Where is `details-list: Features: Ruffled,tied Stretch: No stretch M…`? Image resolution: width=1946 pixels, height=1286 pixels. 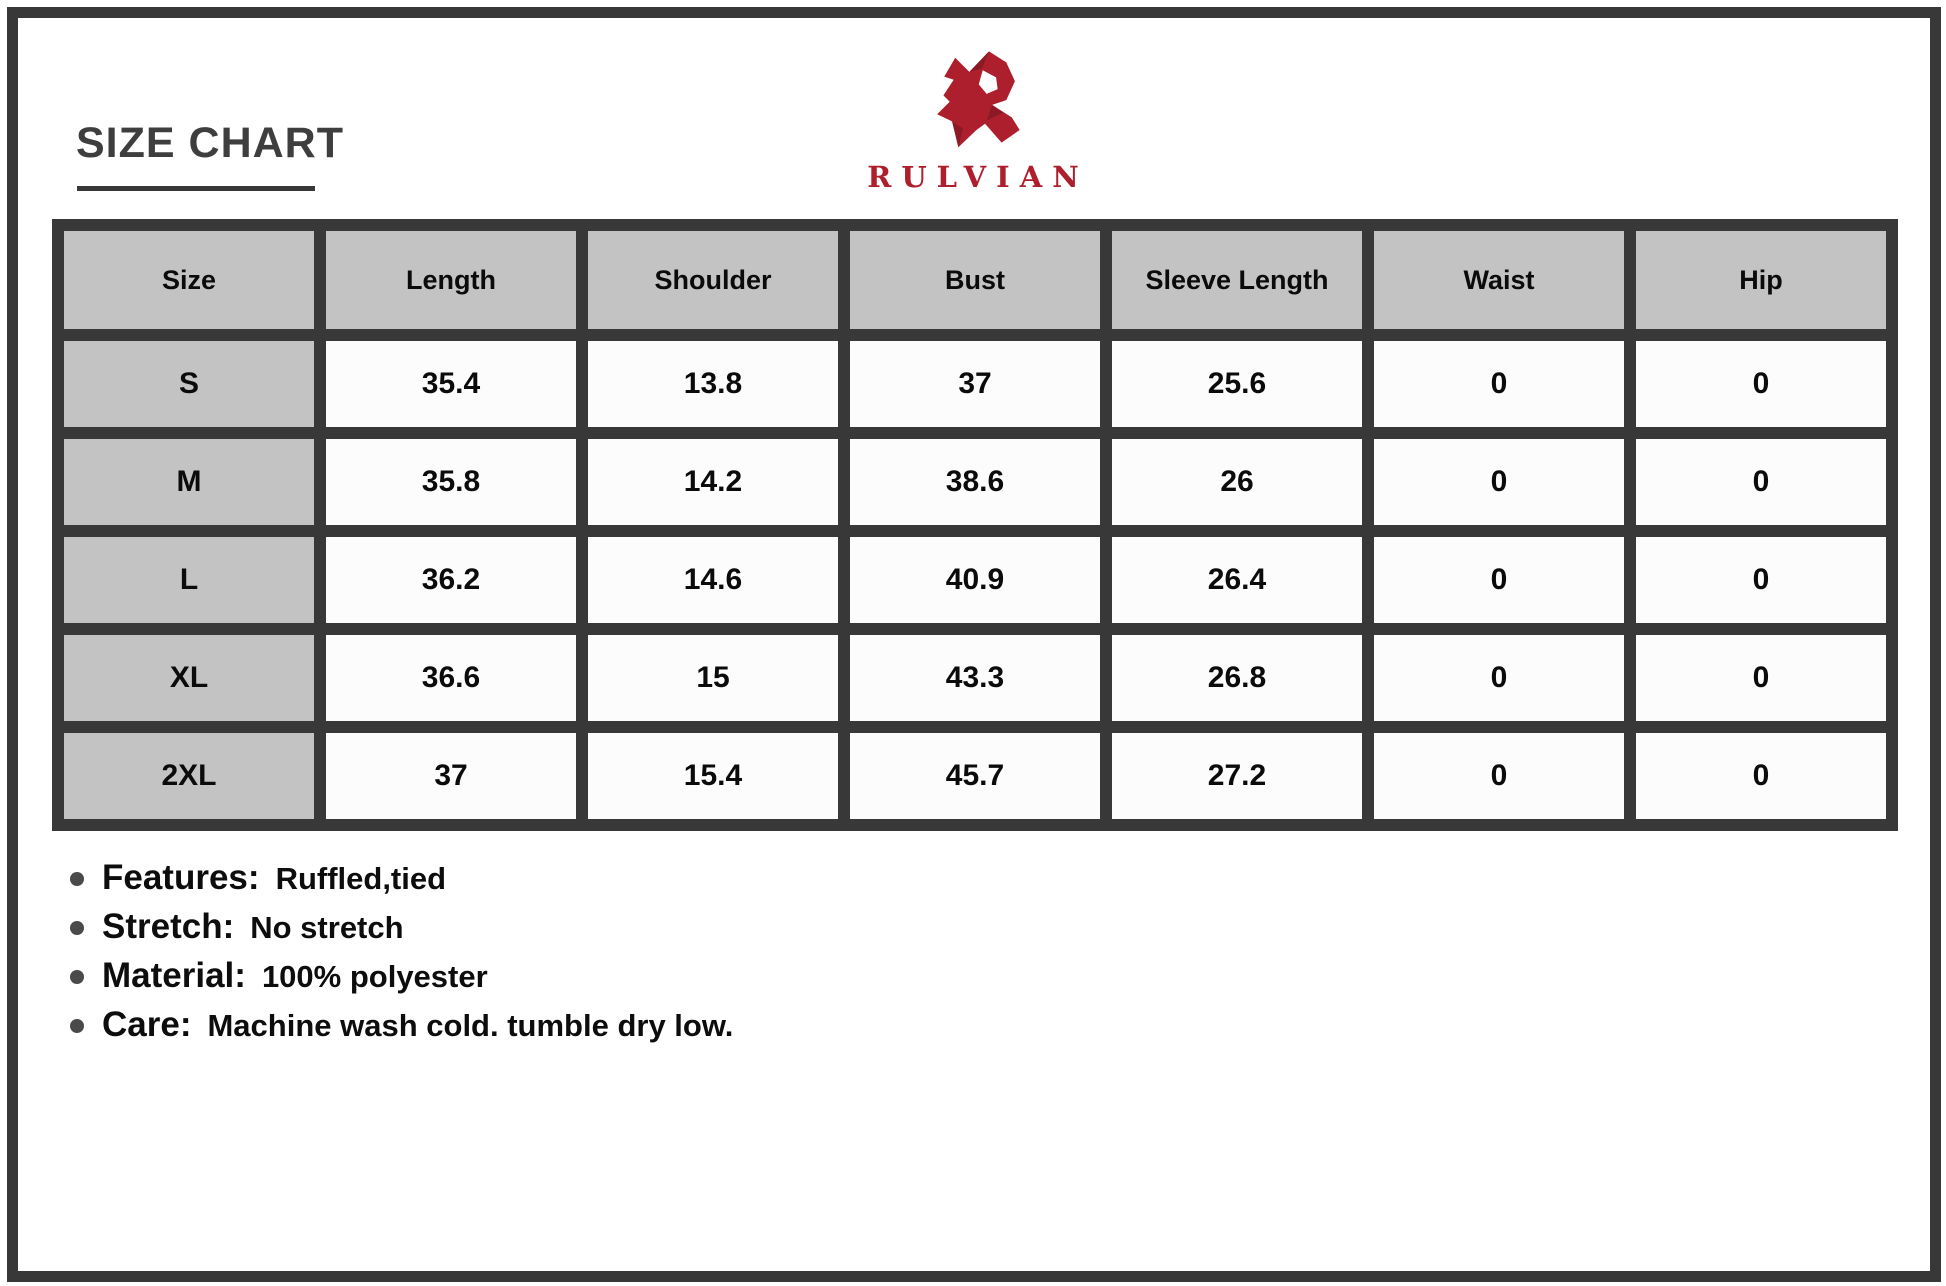 details-list: Features: Ruffled,tied Stretch: No stretch M… is located at coordinates (401, 956).